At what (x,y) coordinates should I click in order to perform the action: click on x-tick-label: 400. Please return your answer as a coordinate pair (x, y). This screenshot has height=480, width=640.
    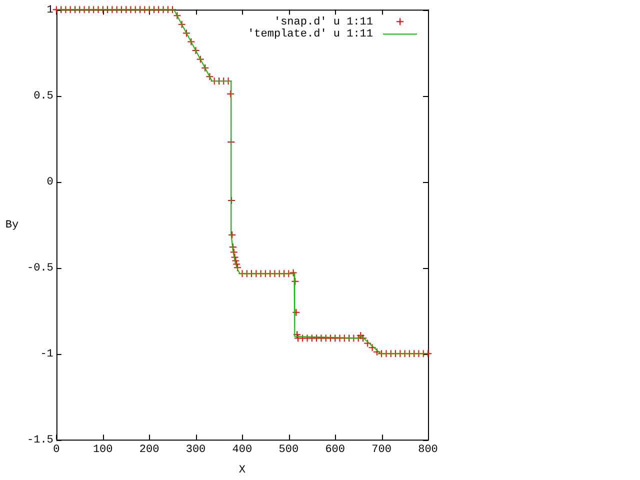
    Looking at the image, I should click on (242, 450).